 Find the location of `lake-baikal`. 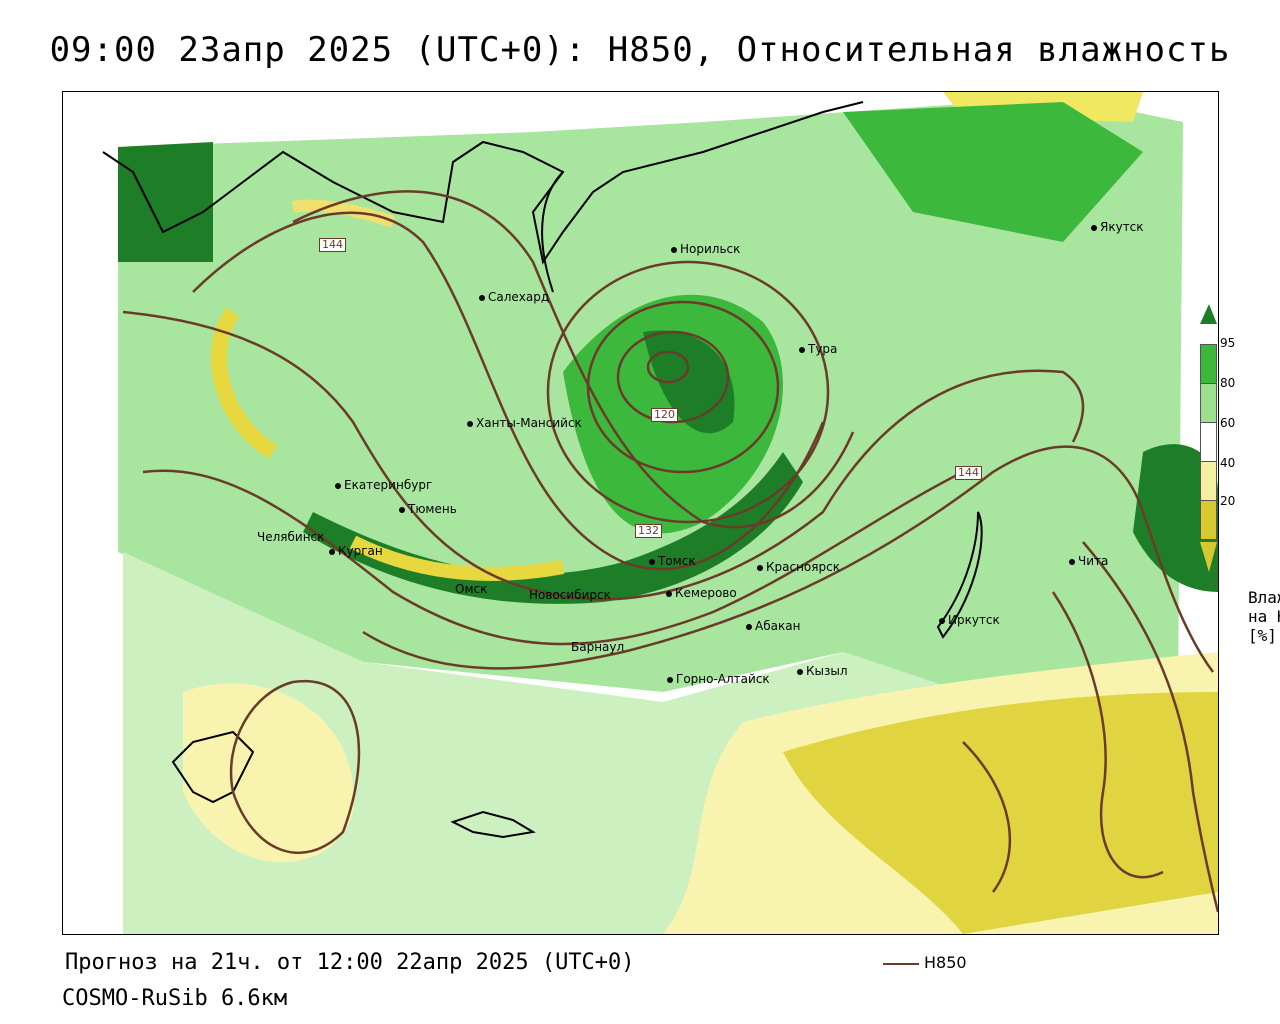

lake-baikal is located at coordinates (959, 575).